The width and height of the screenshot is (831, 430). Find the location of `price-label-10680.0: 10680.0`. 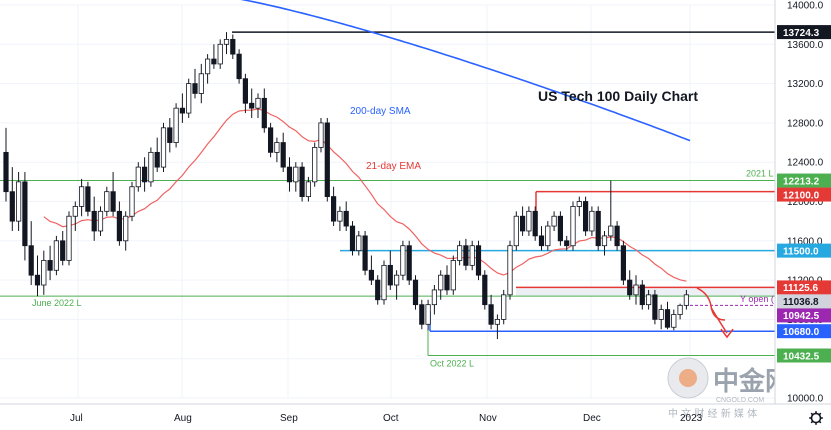

price-label-10680.0: 10680.0 is located at coordinates (804, 331).